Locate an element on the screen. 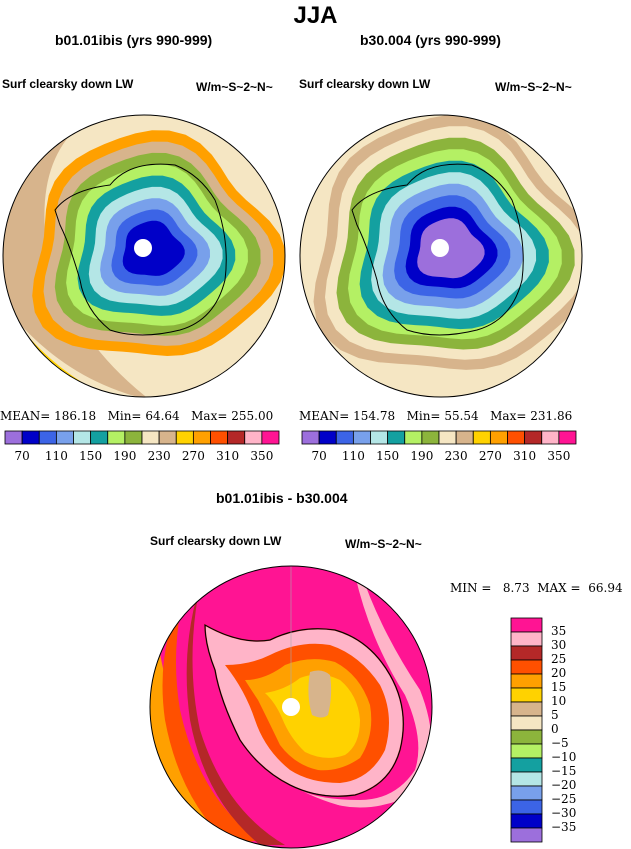 This screenshot has width=631, height=849. max-value: 66.94 is located at coordinates (605, 588).